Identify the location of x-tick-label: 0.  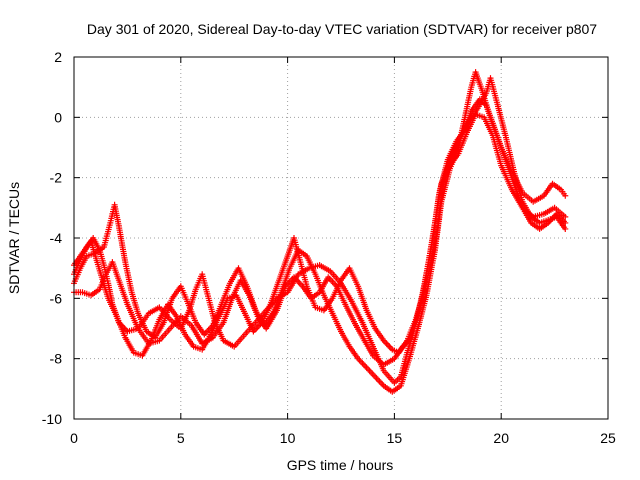
(74, 438).